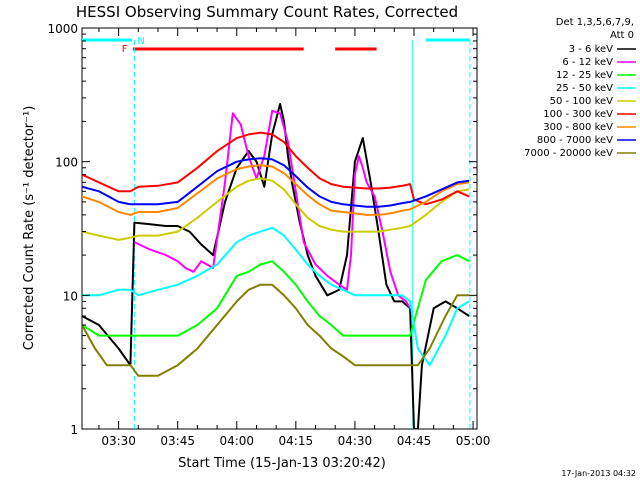 The width and height of the screenshot is (640, 480). Describe the element at coordinates (140, 41) in the screenshot. I see `night-flag-label: N` at that location.